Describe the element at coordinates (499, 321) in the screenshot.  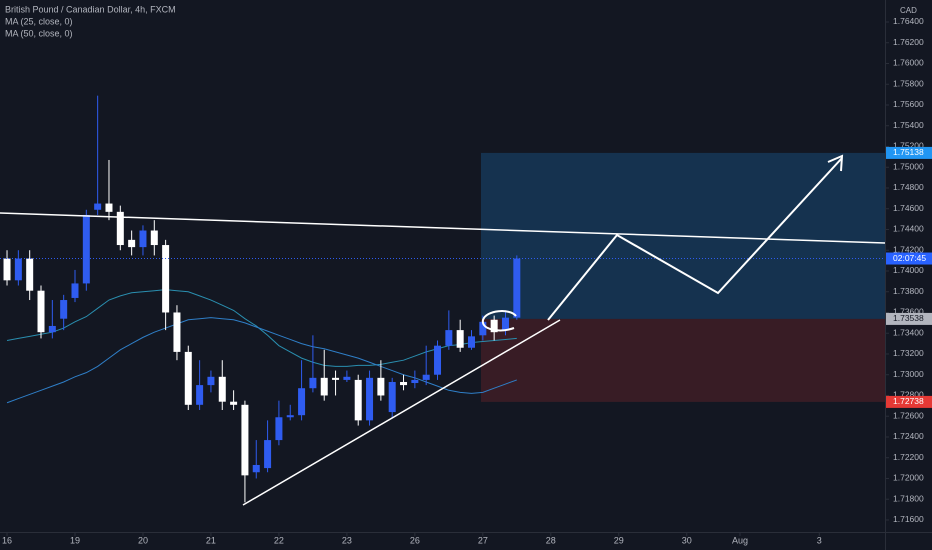
I see `highlight-circle` at that location.